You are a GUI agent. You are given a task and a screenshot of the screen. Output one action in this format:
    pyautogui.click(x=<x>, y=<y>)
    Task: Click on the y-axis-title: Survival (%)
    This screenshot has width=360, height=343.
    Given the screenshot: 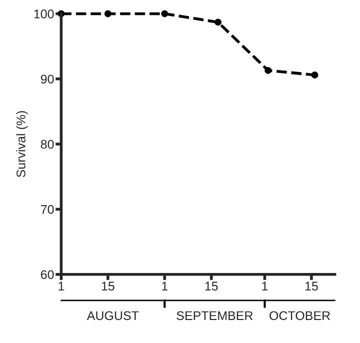 What is the action you would take?
    pyautogui.click(x=22, y=144)
    